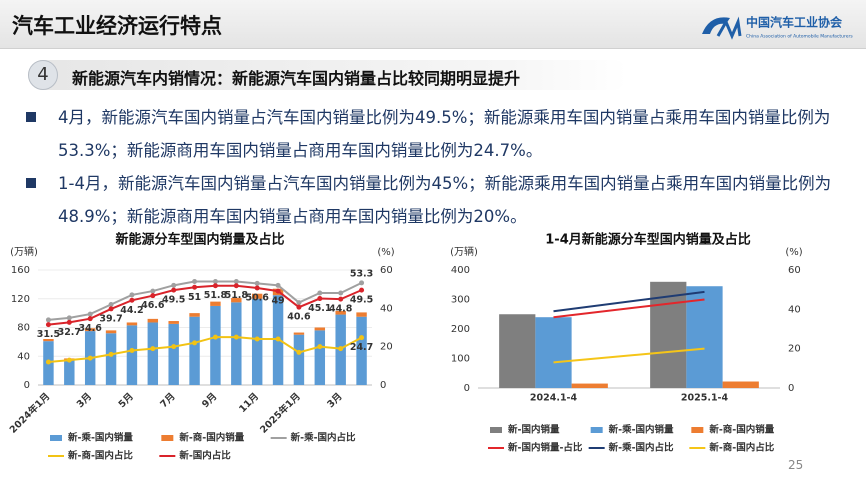 This screenshot has height=486, width=866. I want to click on data-label: 24.7, so click(361, 347).